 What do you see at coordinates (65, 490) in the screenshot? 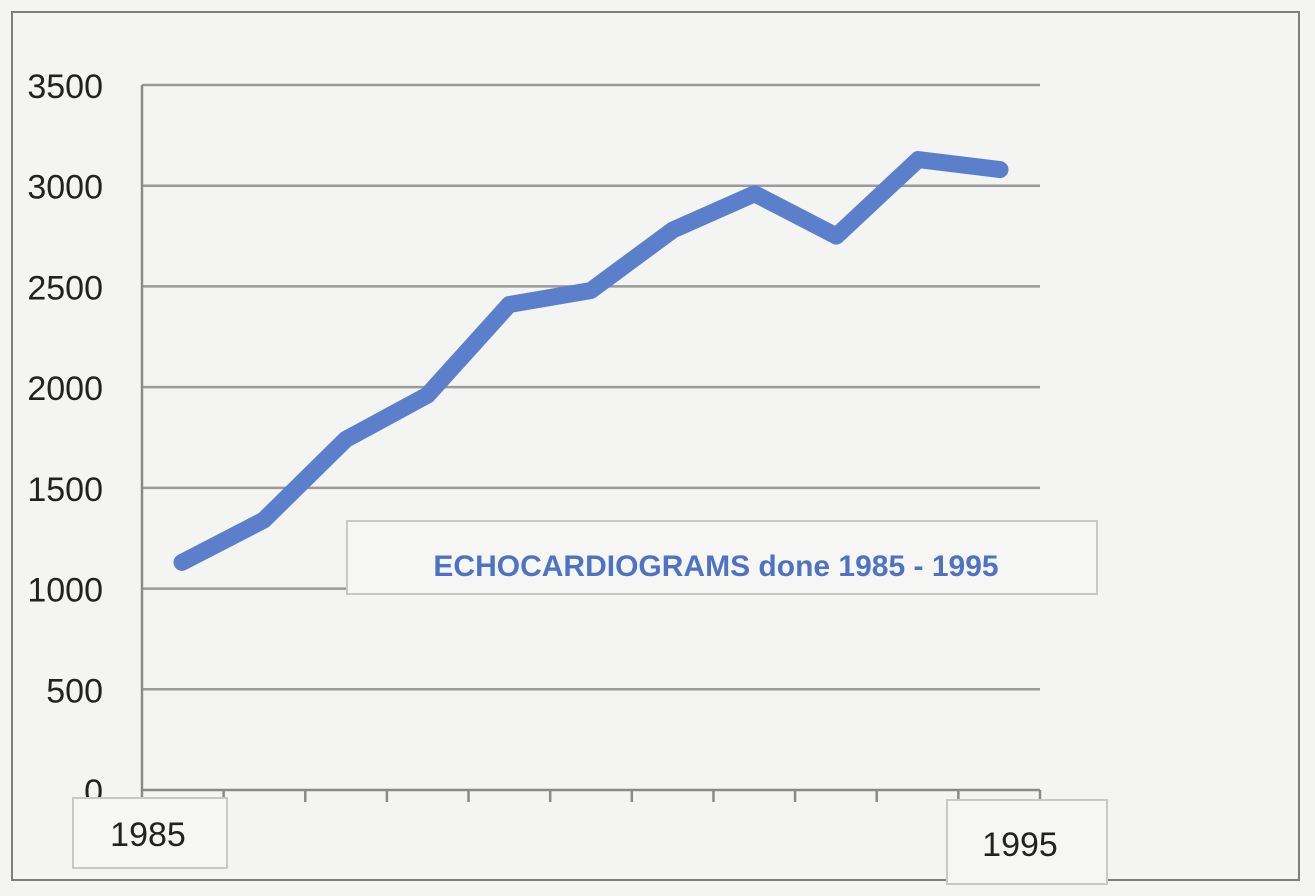
I see `y-tick-label: 1500` at bounding box center [65, 490].